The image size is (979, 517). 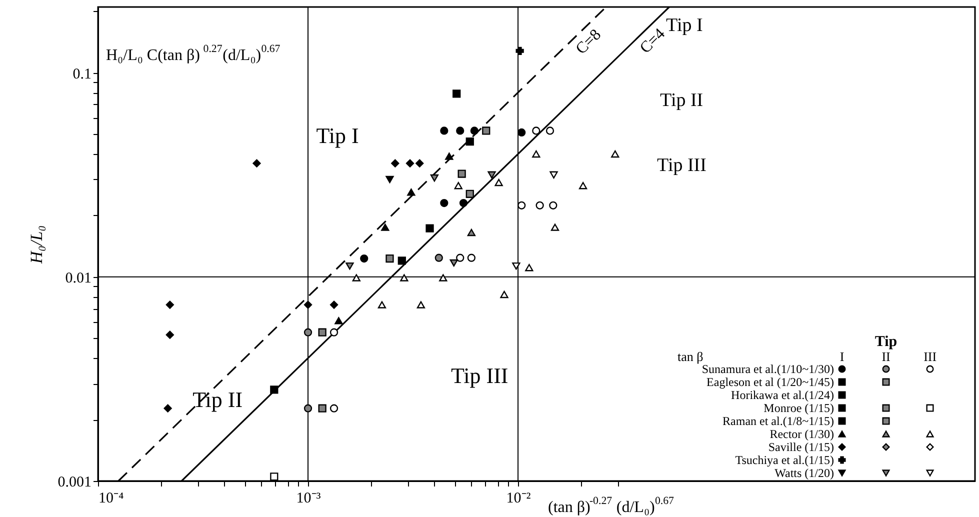 I want to click on text: C=4, so click(x=652, y=41).